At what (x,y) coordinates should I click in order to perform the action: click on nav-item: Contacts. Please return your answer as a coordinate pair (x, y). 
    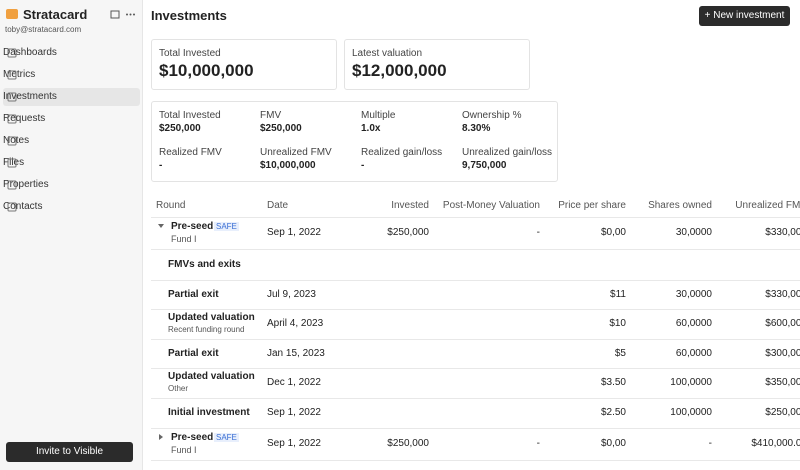
    Looking at the image, I should click on (71, 207).